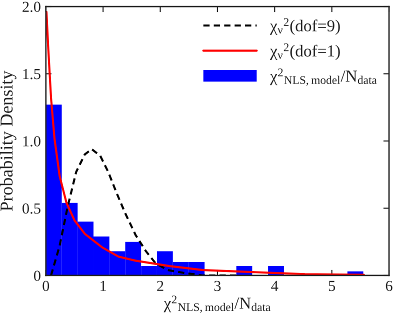 Image resolution: width=399 pixels, height=326 pixels. I want to click on x-tick-label: 3, so click(217, 286).